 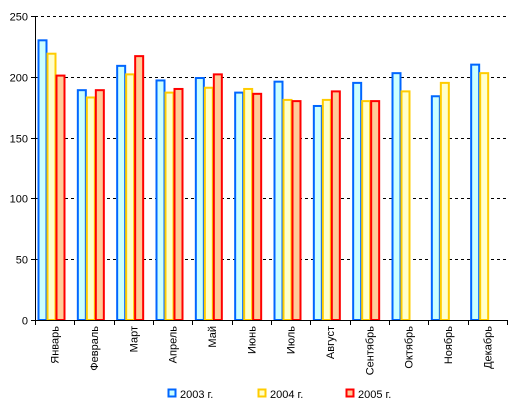 I want to click on y-tick-label: 0, so click(x=25, y=322).